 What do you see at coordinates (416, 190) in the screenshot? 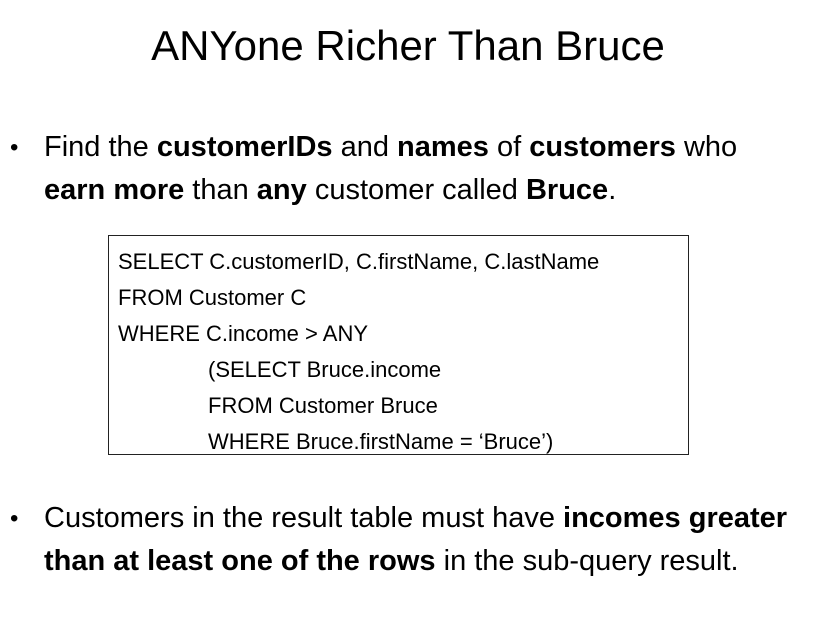
I see `text-run: customer called` at bounding box center [416, 190].